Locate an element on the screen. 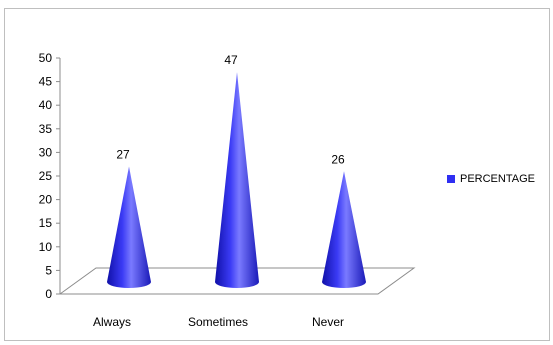 This screenshot has width=553, height=345. y-tick-label: 45 is located at coordinates (46, 82).